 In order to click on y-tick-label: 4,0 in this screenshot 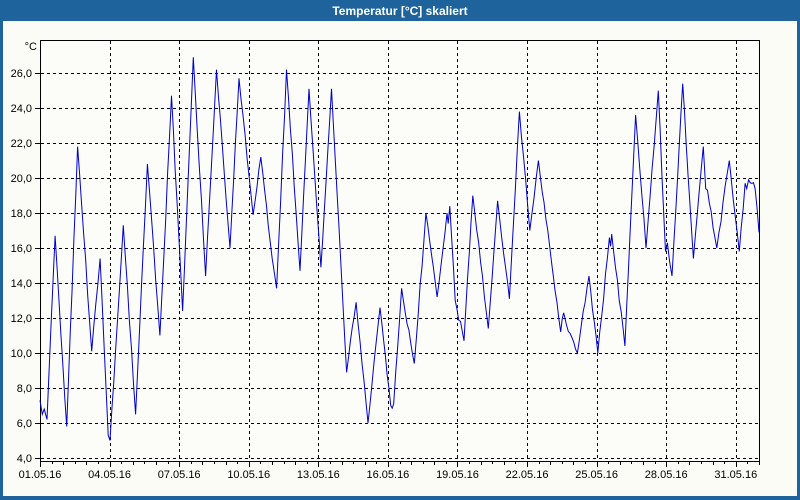, I will do `click(24, 459)`.